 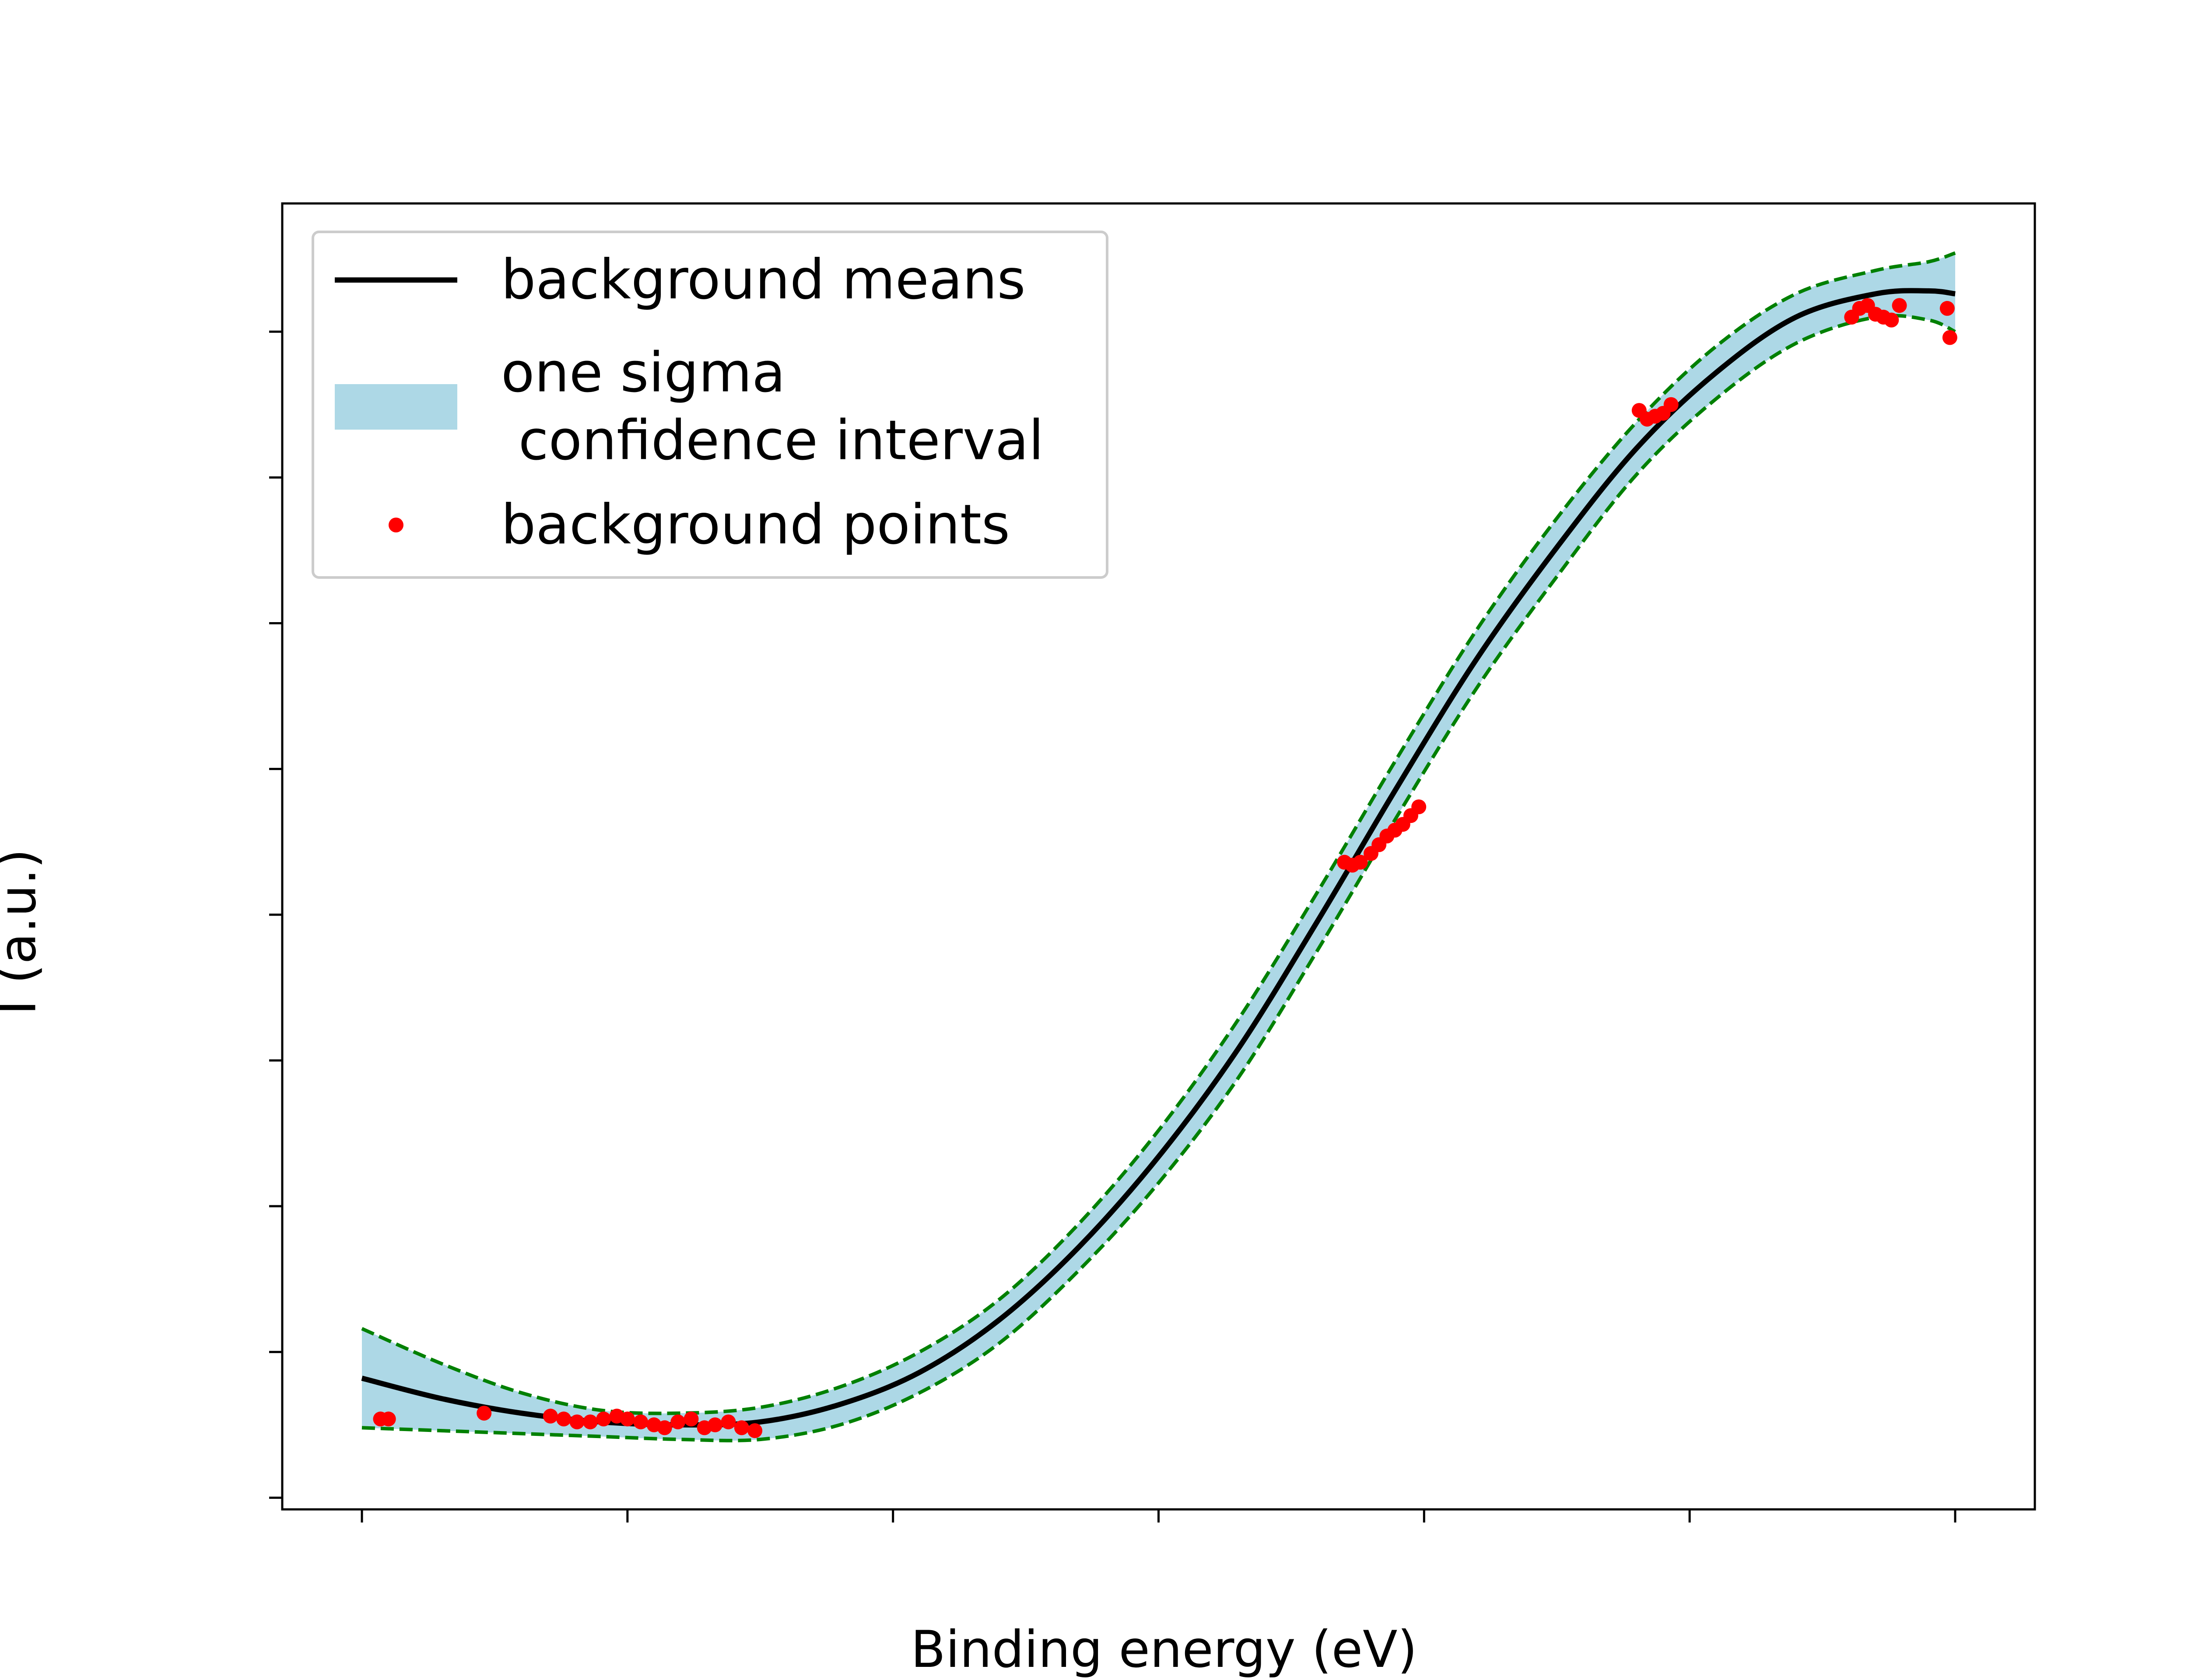 What do you see at coordinates (755, 524) in the screenshot?
I see `legend-label-points: background points` at bounding box center [755, 524].